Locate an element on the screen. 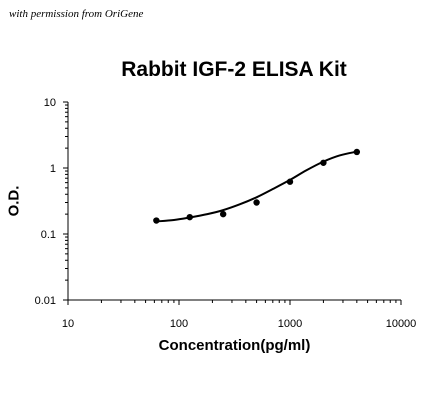  y-axis-label: O.D. is located at coordinates (14, 201).